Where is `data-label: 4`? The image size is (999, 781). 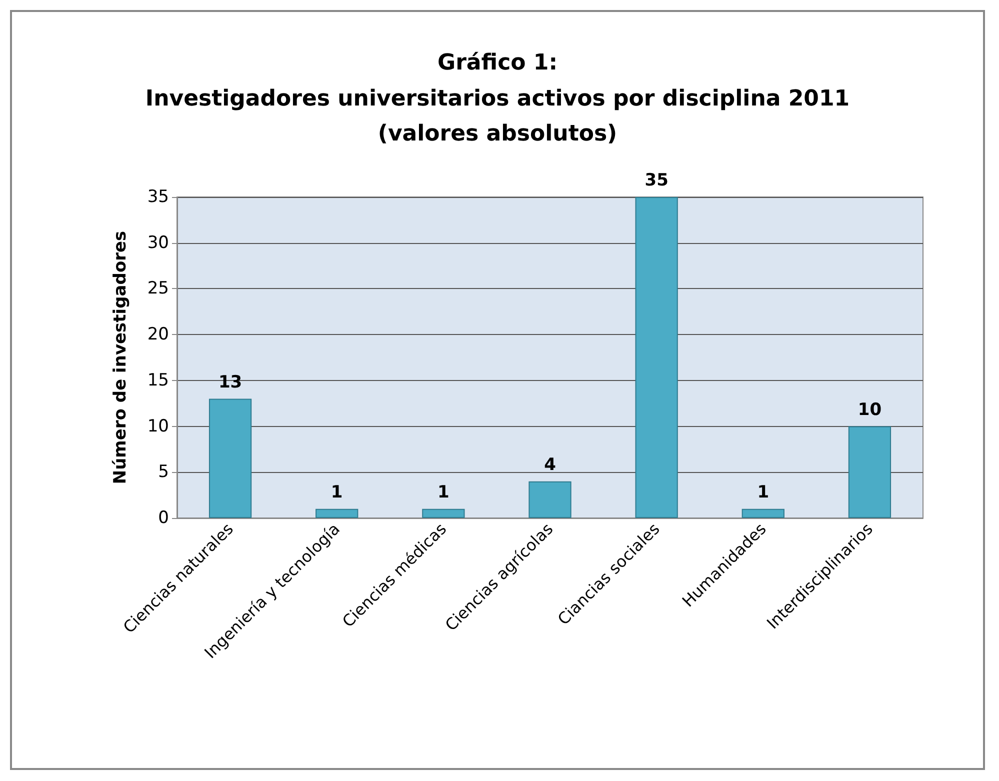
data-label: 4 is located at coordinates (550, 464).